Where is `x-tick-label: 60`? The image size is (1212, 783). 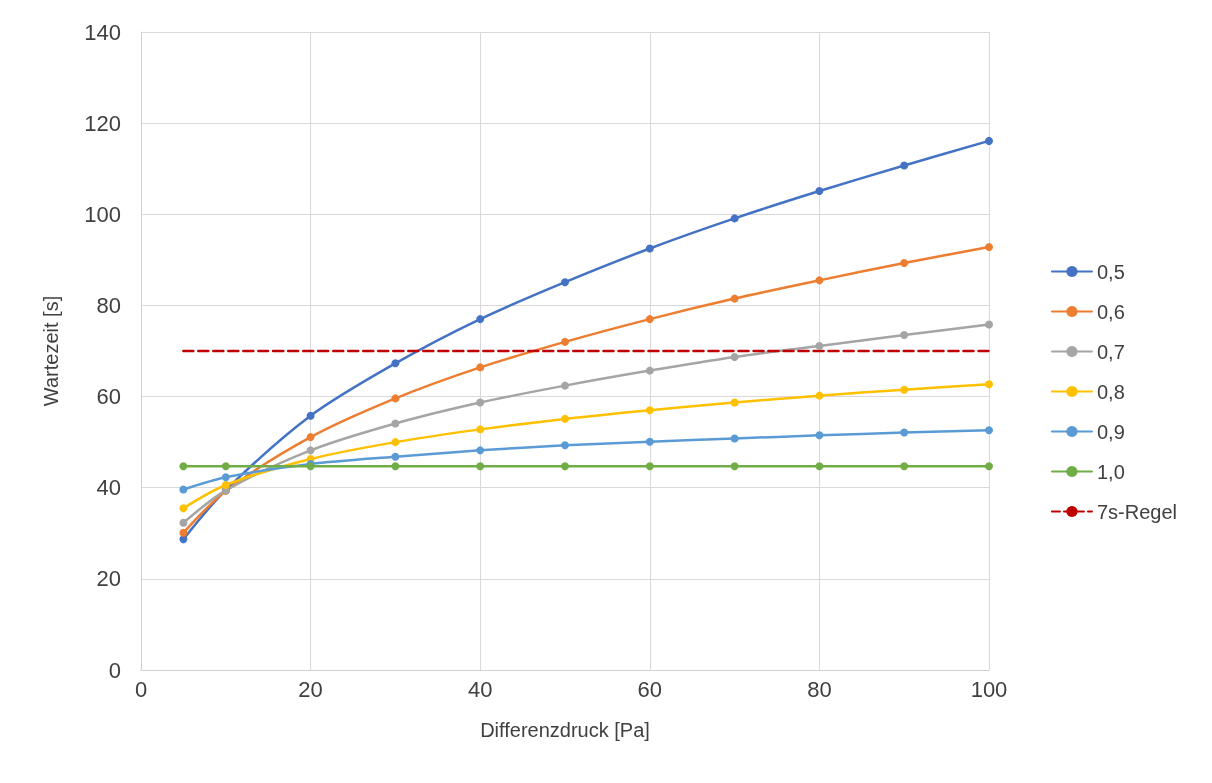 x-tick-label: 60 is located at coordinates (650, 689).